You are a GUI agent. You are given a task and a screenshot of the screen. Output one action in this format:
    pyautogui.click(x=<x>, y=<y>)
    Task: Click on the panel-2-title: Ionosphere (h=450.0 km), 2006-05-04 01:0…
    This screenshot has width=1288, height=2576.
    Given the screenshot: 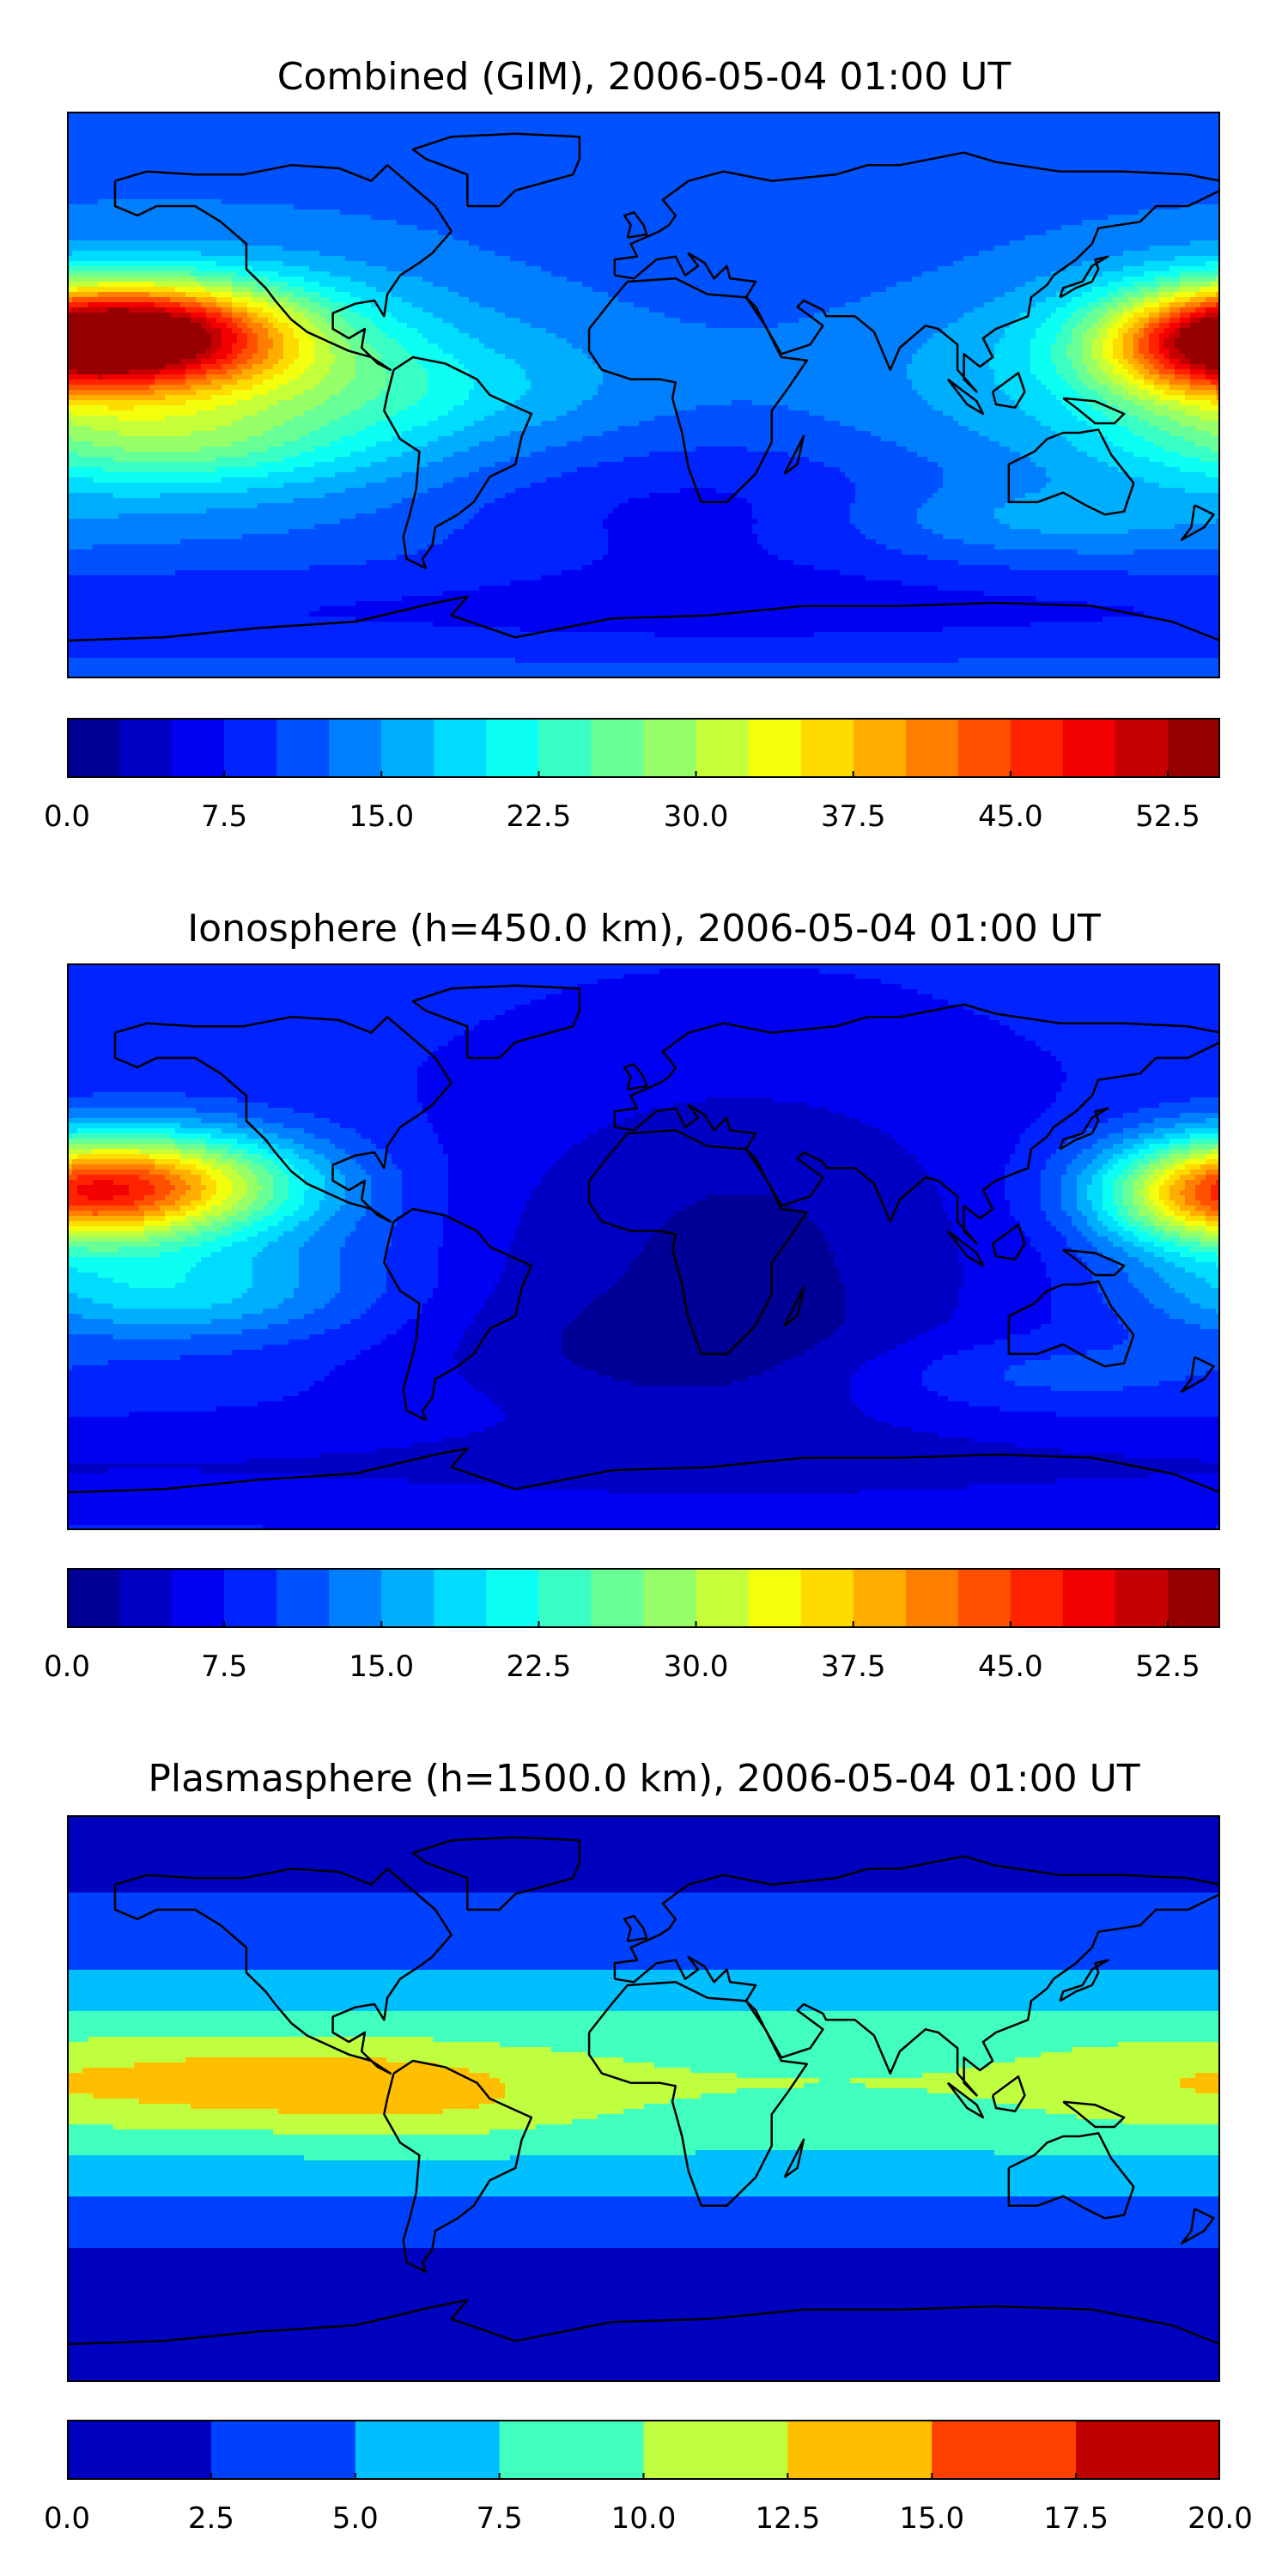 What is the action you would take?
    pyautogui.click(x=644, y=929)
    